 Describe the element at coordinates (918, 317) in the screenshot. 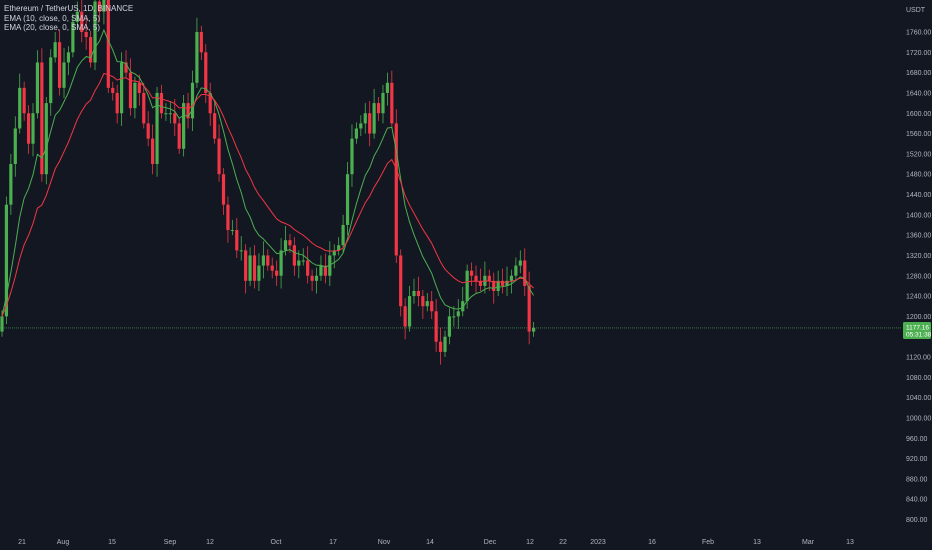

I see `y-tick-label: 1200.00` at that location.